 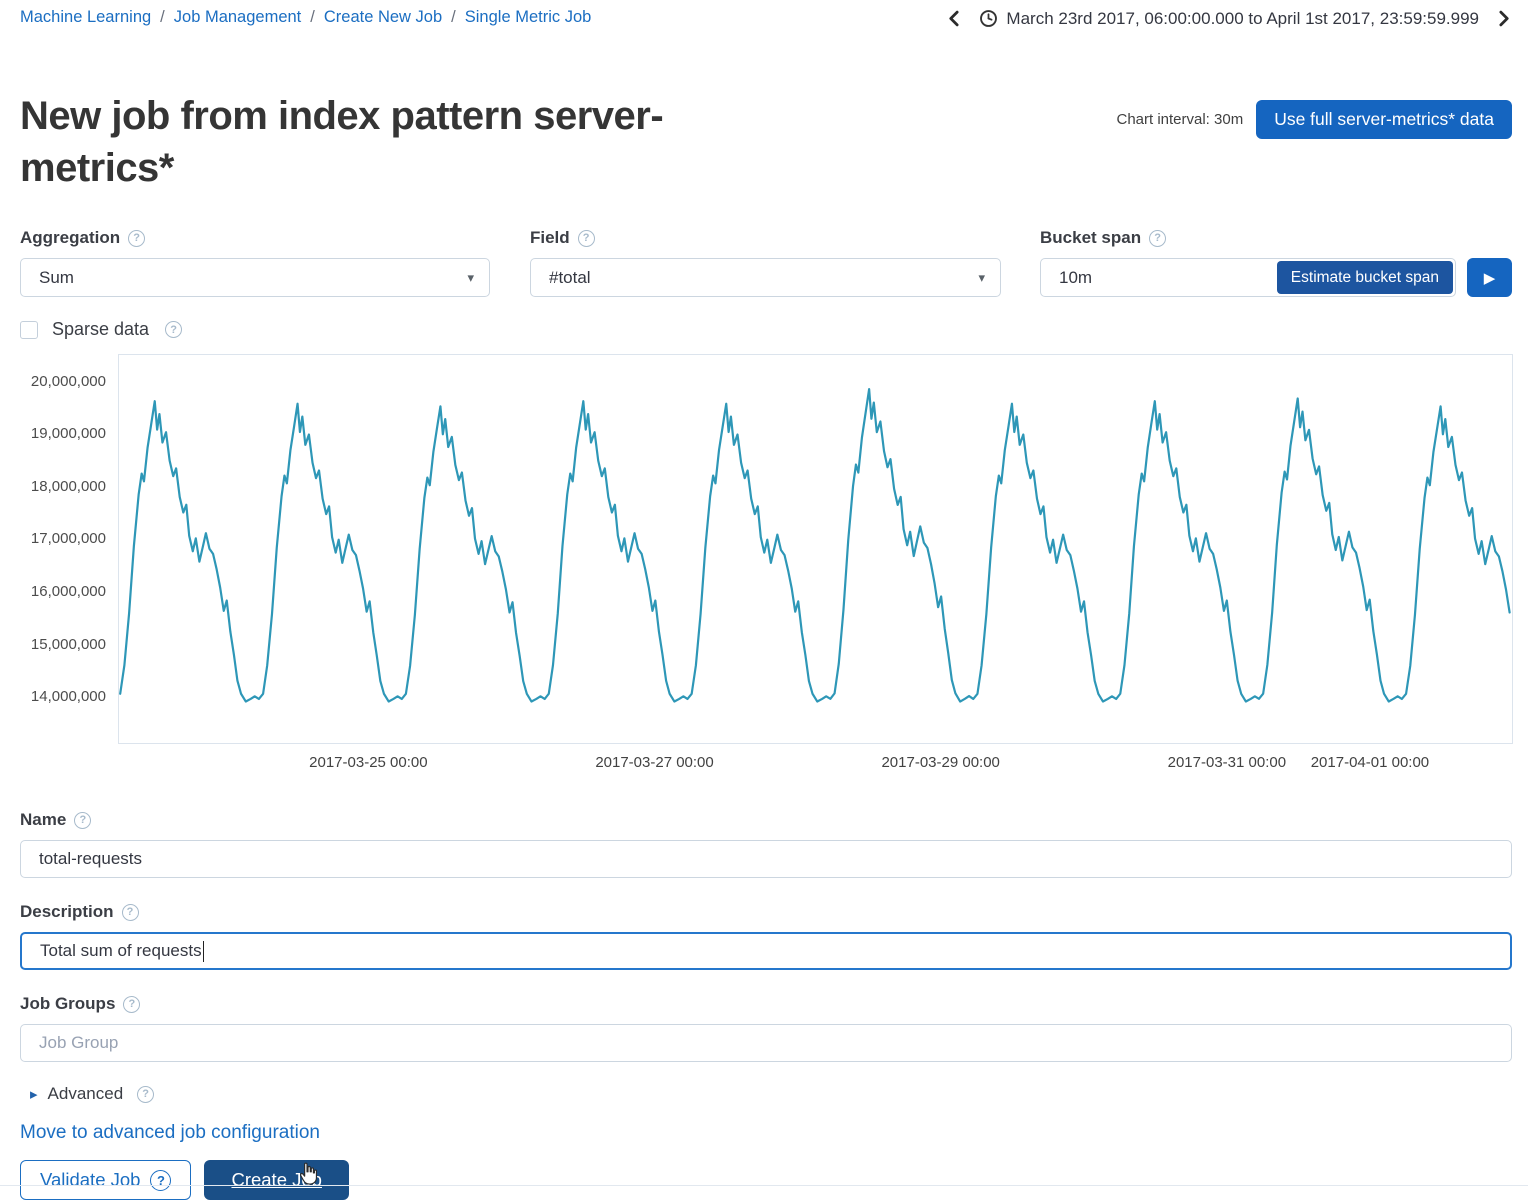 What do you see at coordinates (940, 762) in the screenshot?
I see `x-axis-tick-label: 2017-03-29 00:00` at bounding box center [940, 762].